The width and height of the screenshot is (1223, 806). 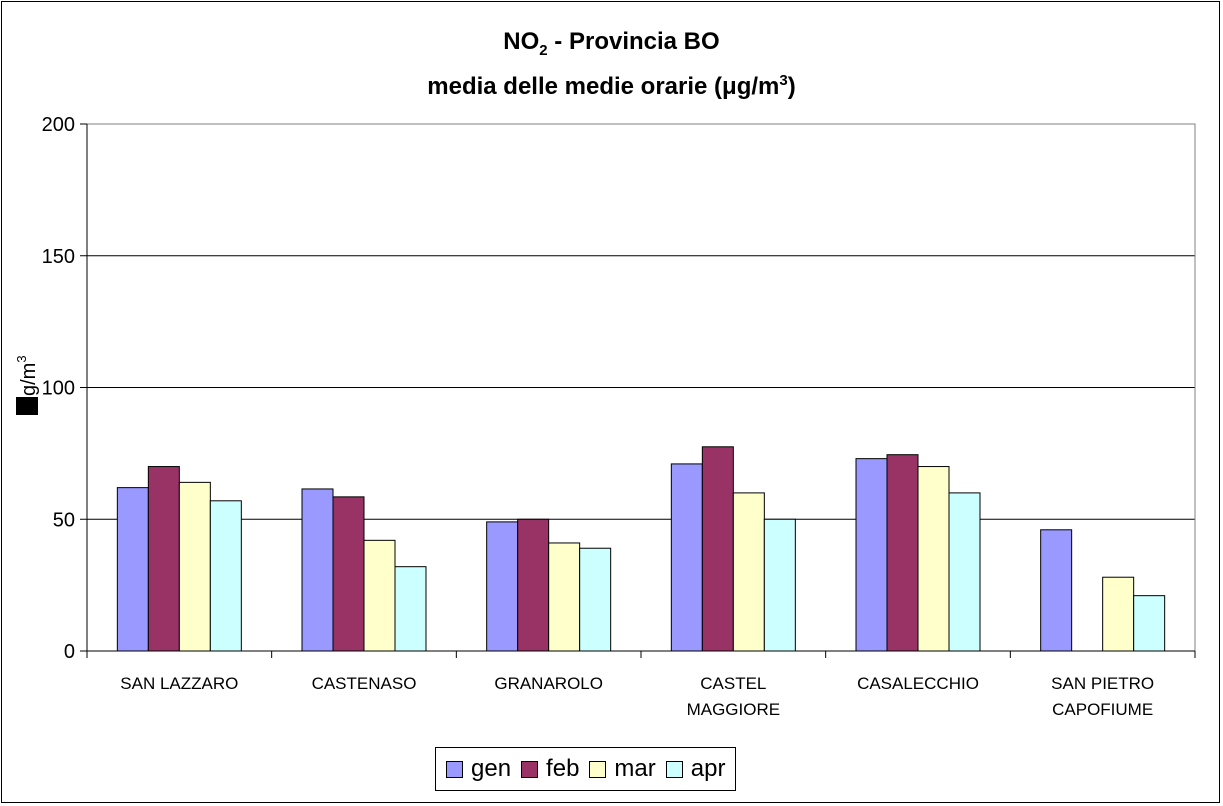 I want to click on y-axis-label-mu-glyph-block, so click(x=27, y=406).